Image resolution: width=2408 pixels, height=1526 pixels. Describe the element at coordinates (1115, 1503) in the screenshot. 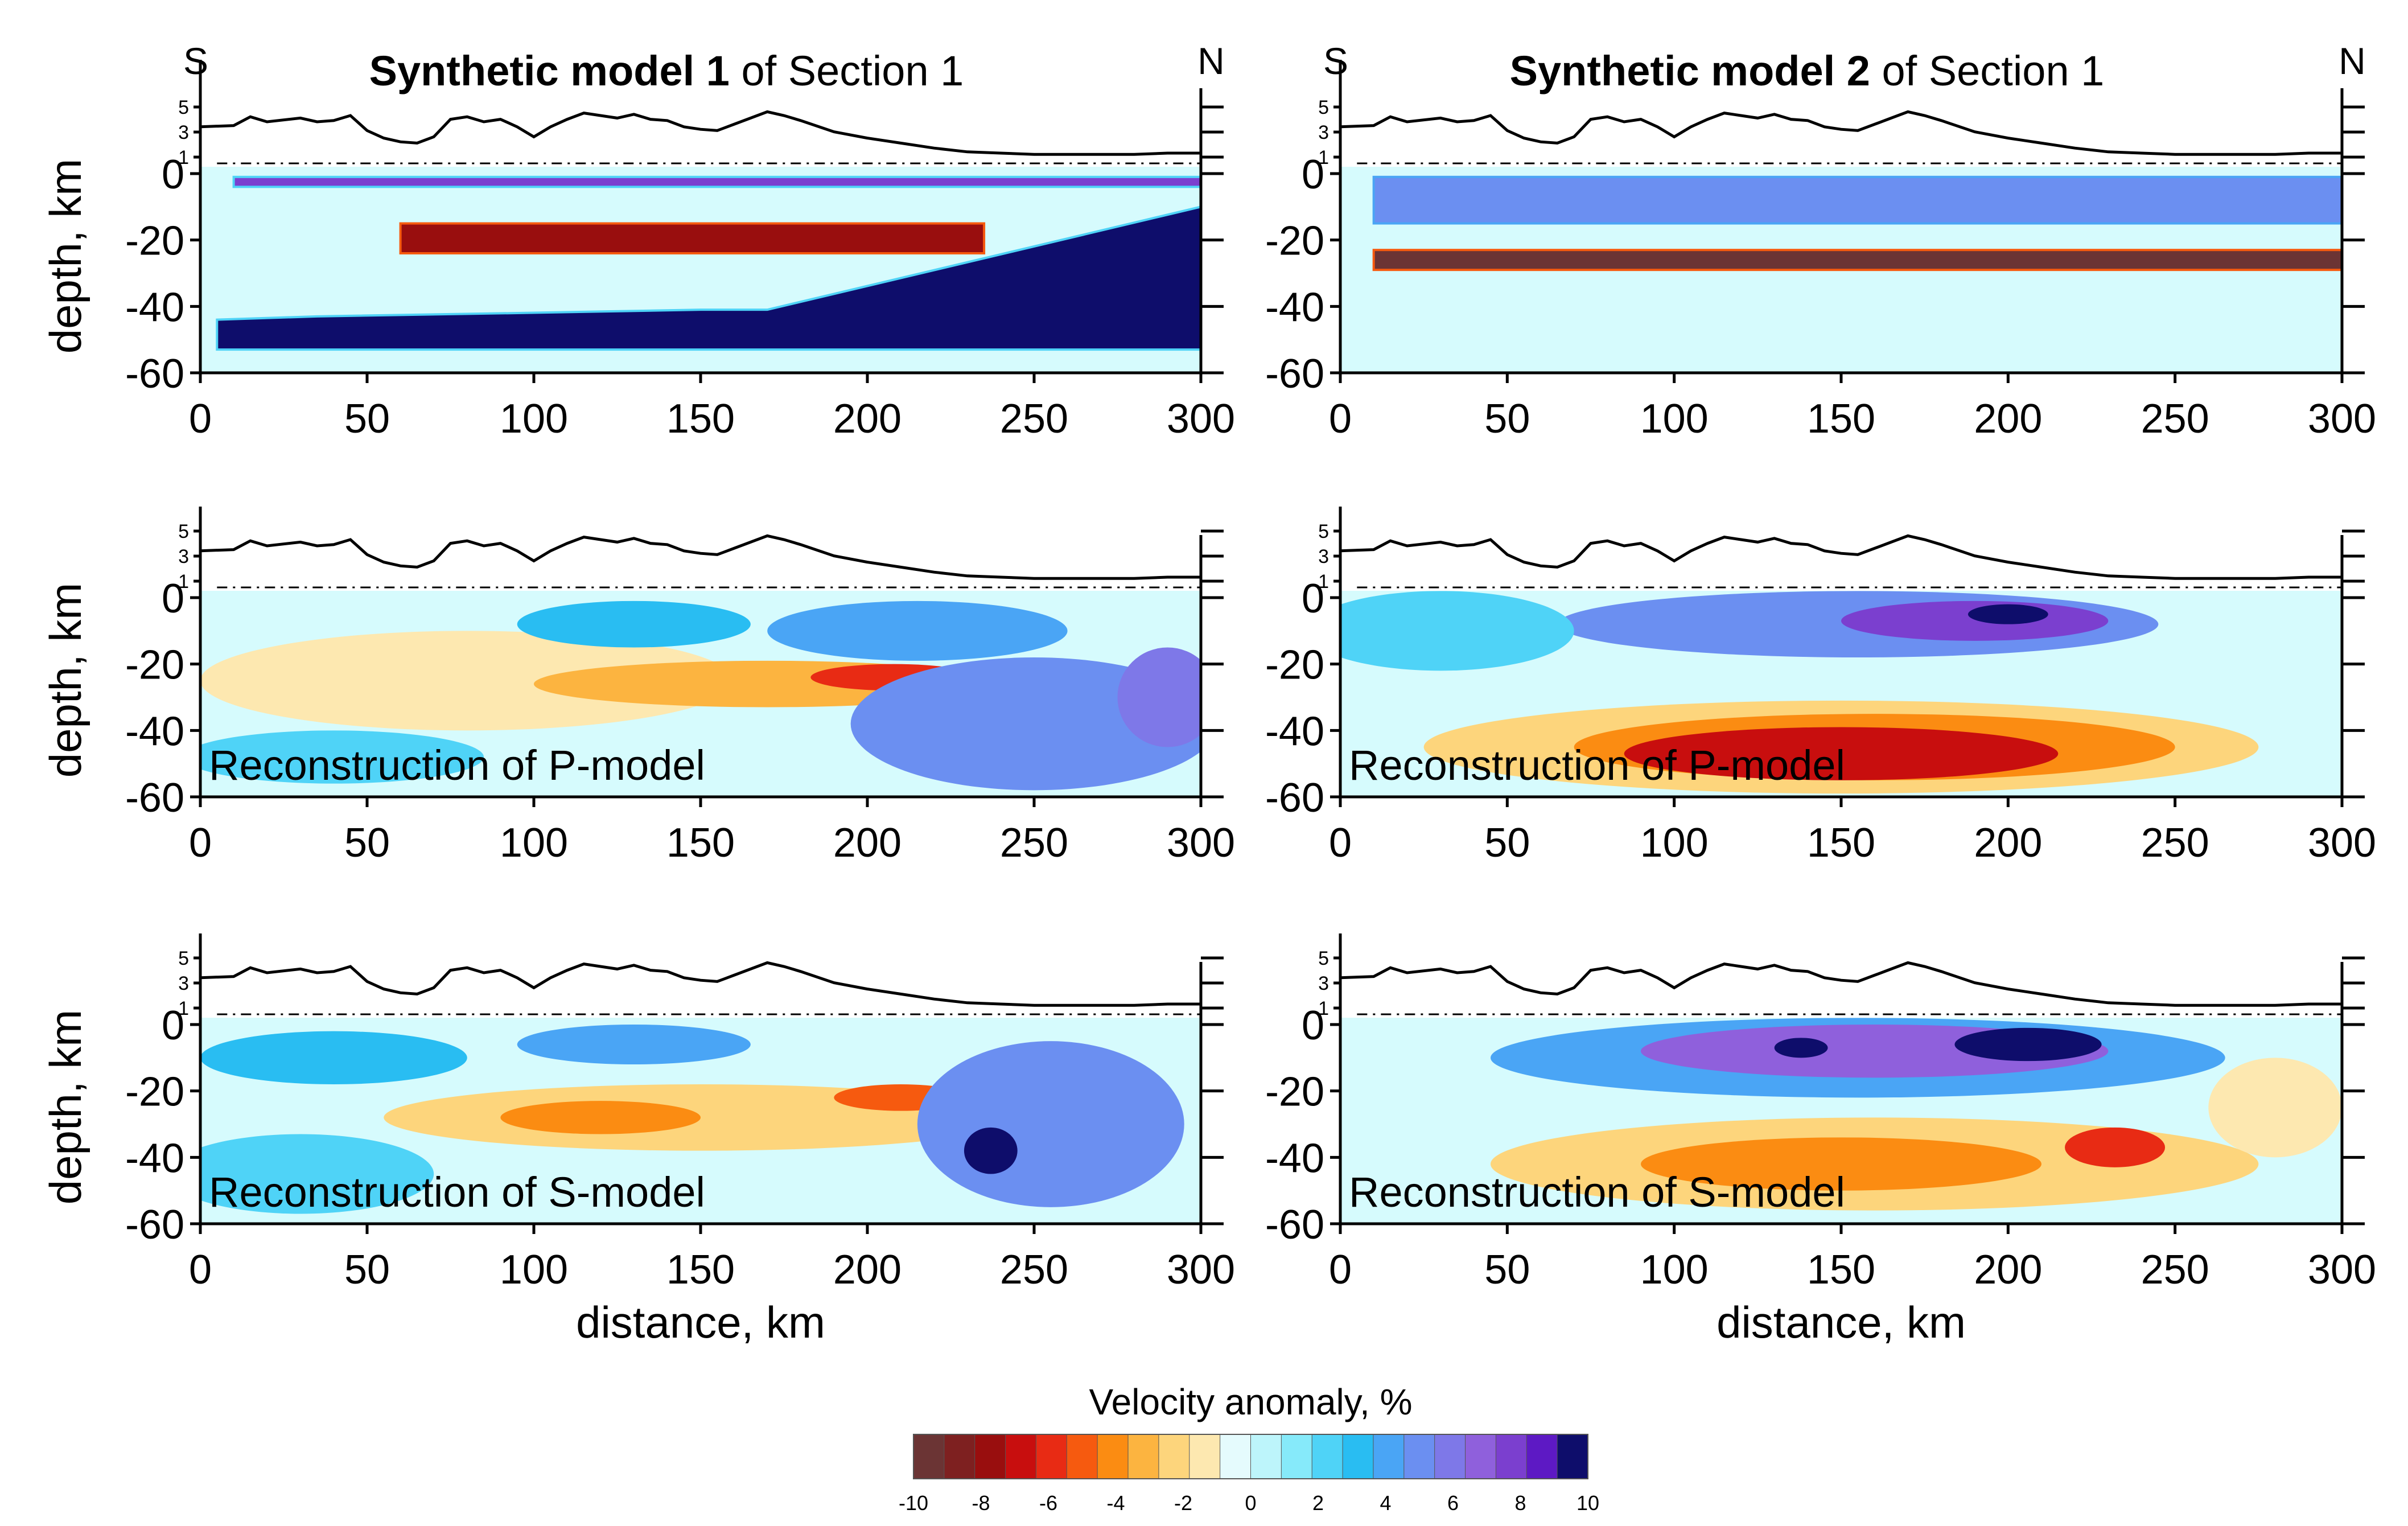

I see `colorbar-tick-label: -4` at that location.